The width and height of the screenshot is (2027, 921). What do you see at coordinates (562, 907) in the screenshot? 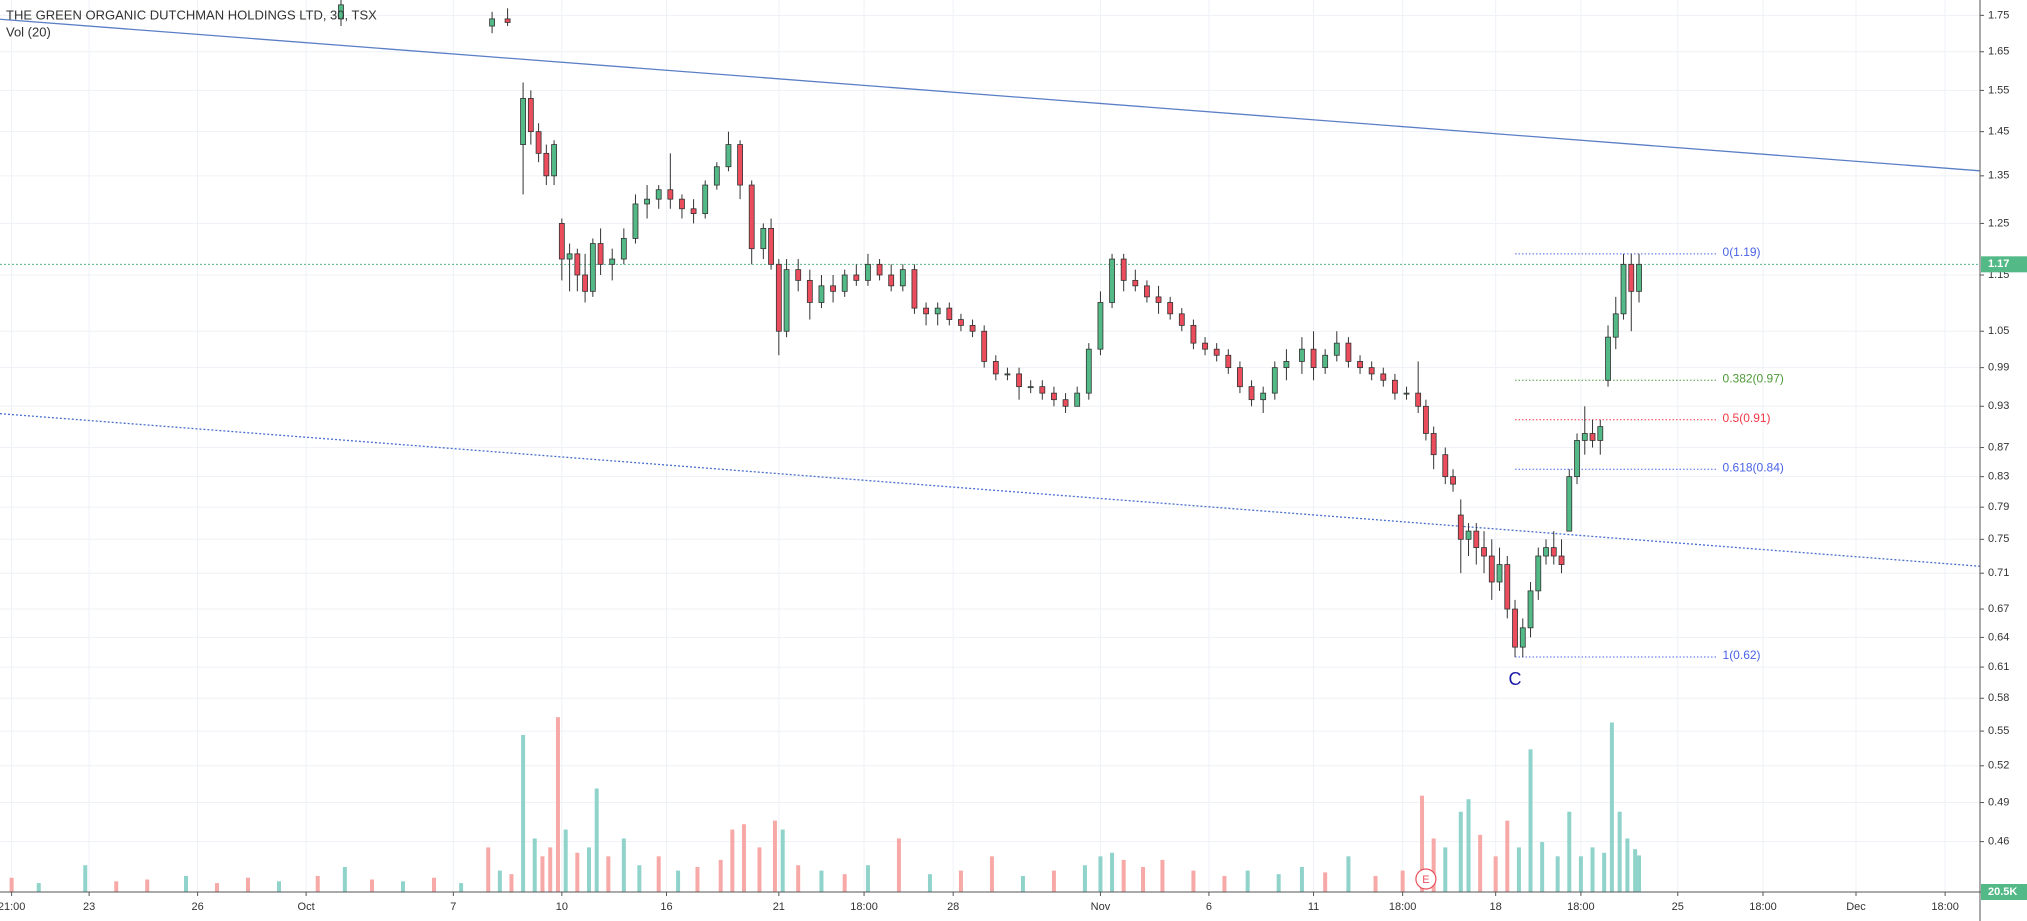
I see `x-tick-label: 10` at bounding box center [562, 907].